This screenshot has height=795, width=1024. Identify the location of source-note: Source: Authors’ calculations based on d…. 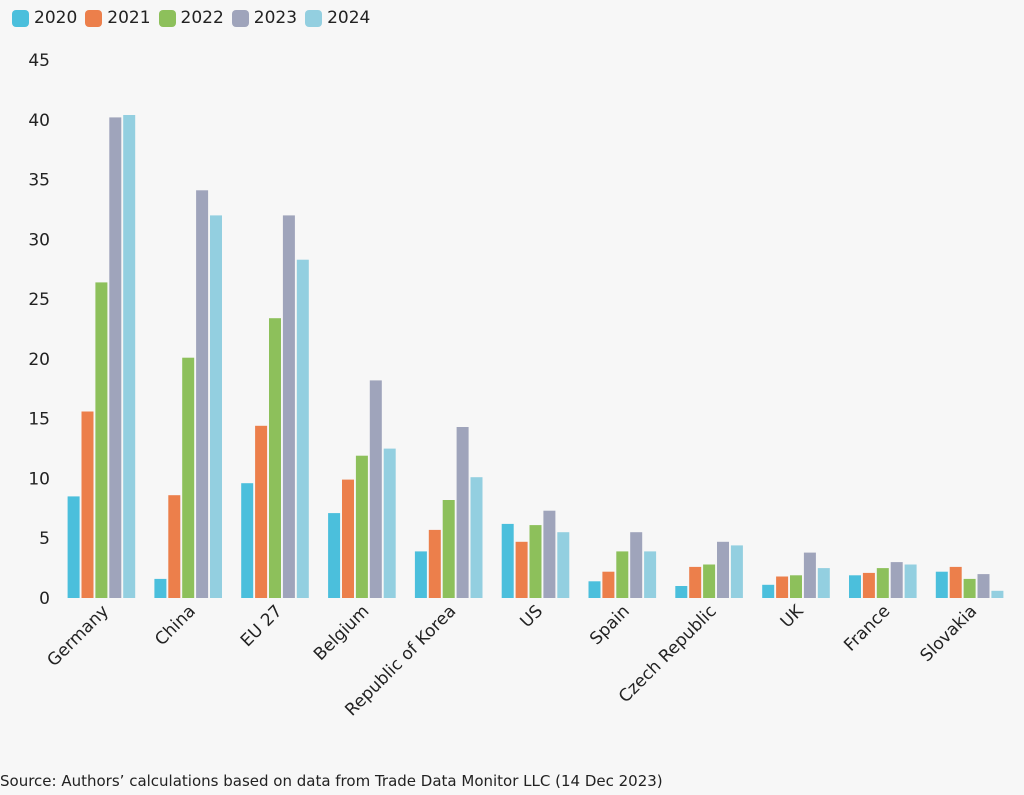
(331, 781).